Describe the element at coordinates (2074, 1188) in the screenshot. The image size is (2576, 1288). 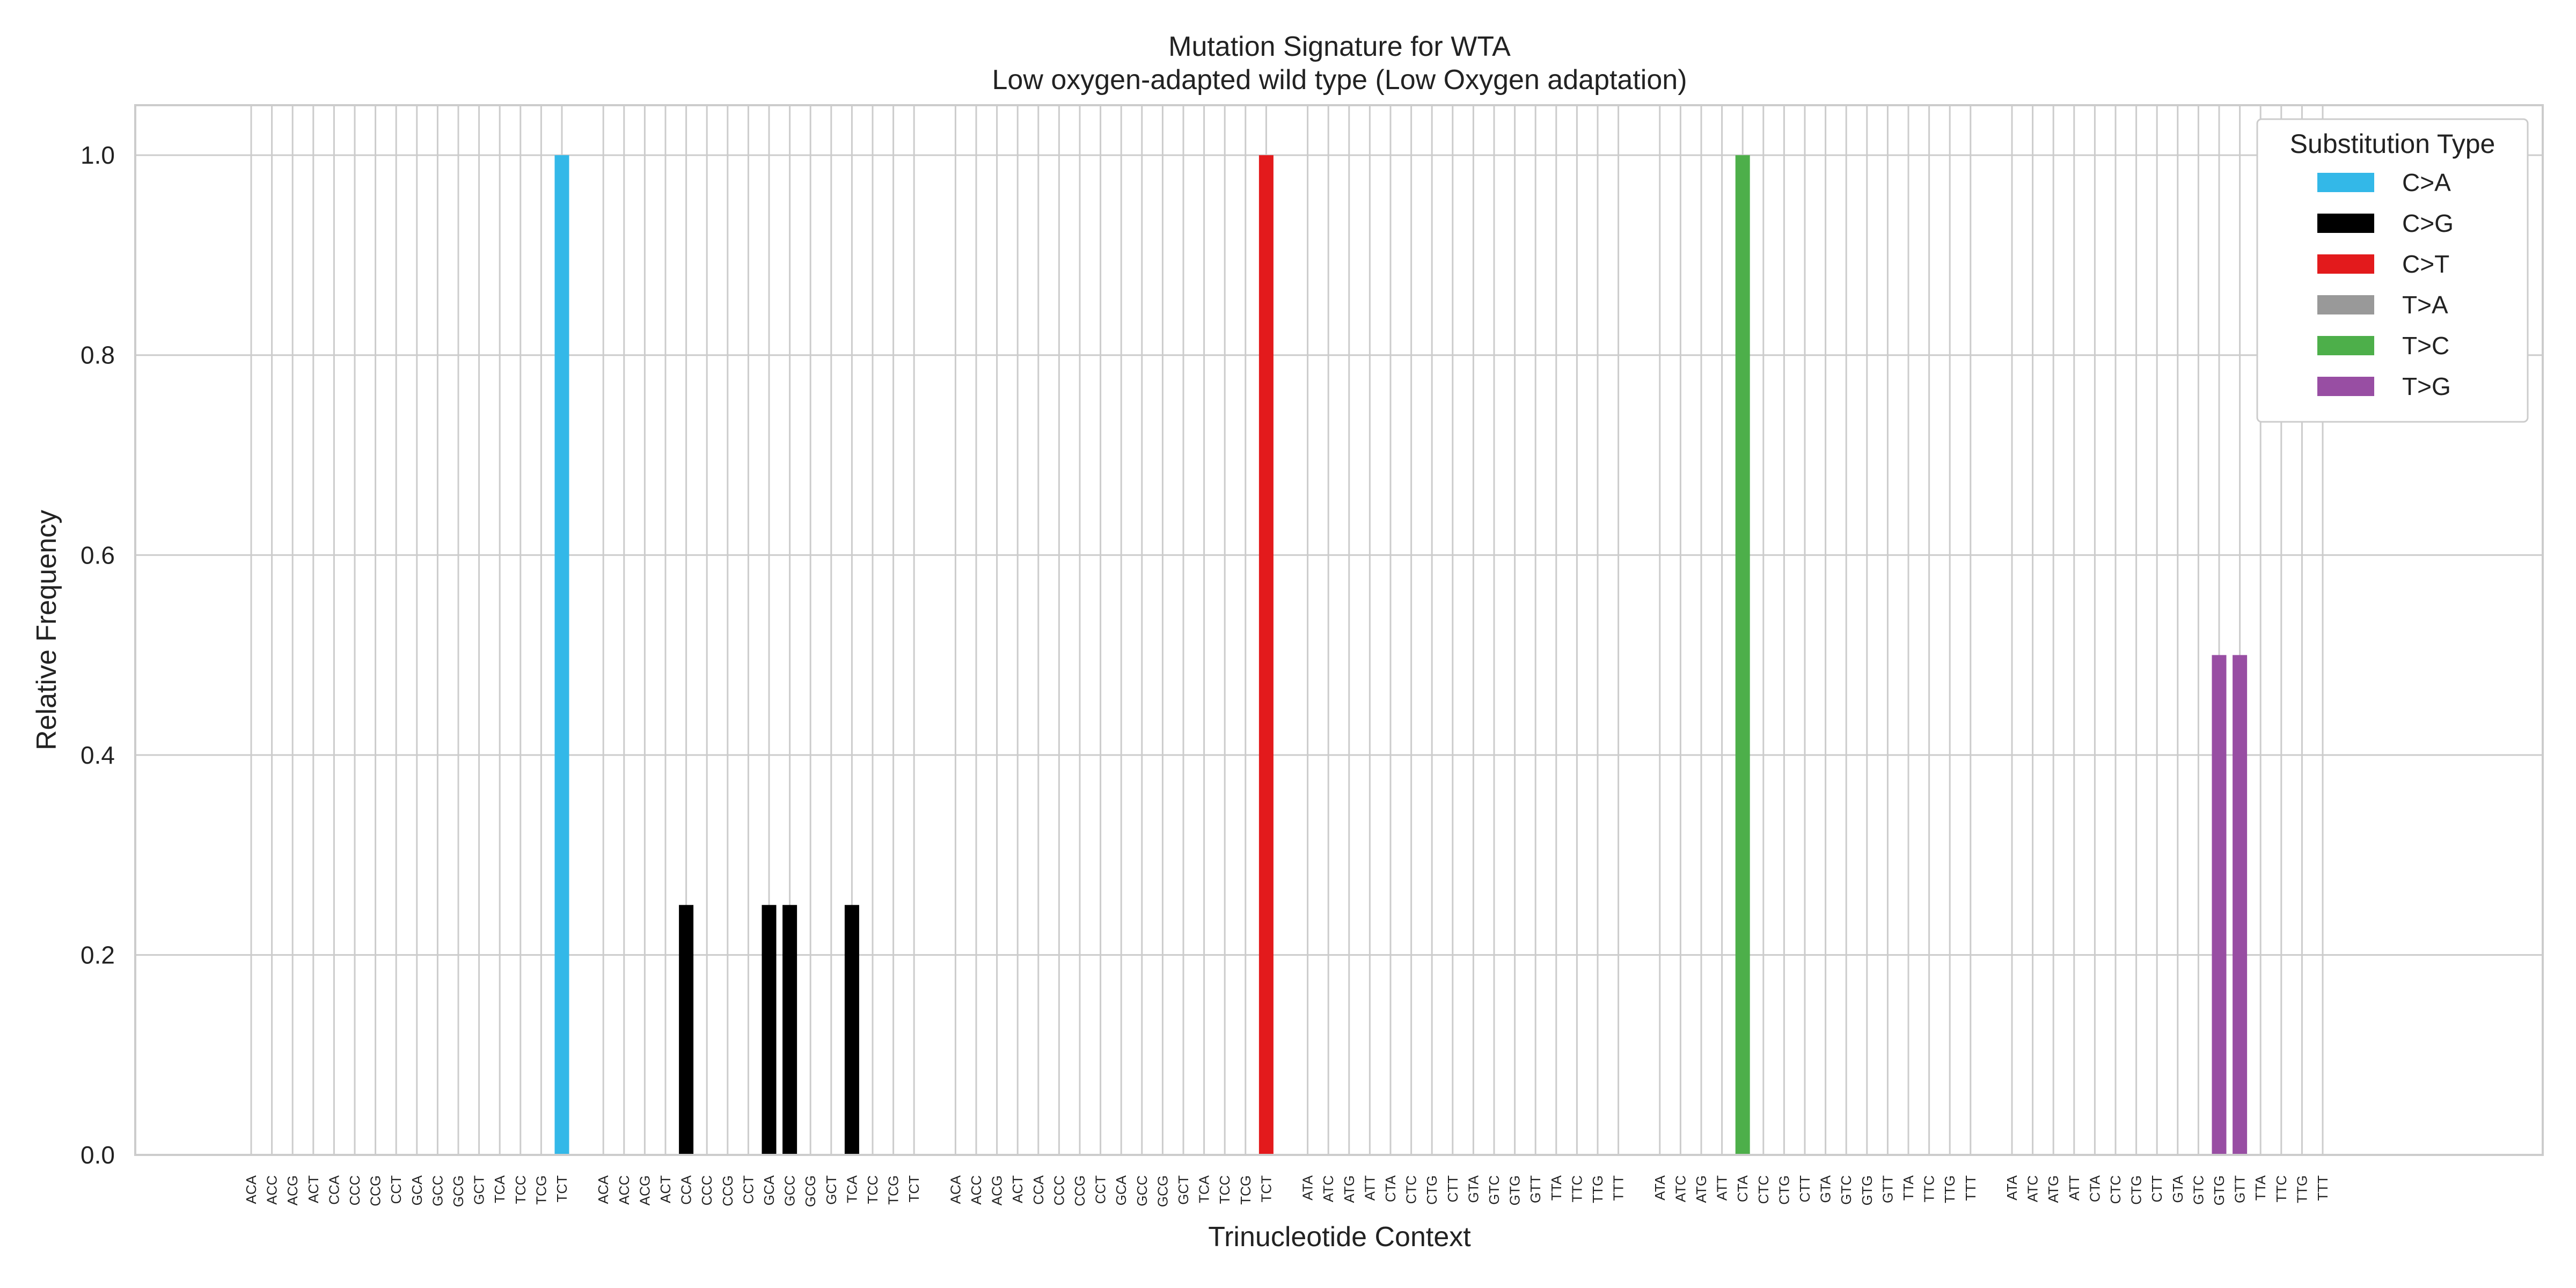
I see `x-tick-label: ATT` at that location.